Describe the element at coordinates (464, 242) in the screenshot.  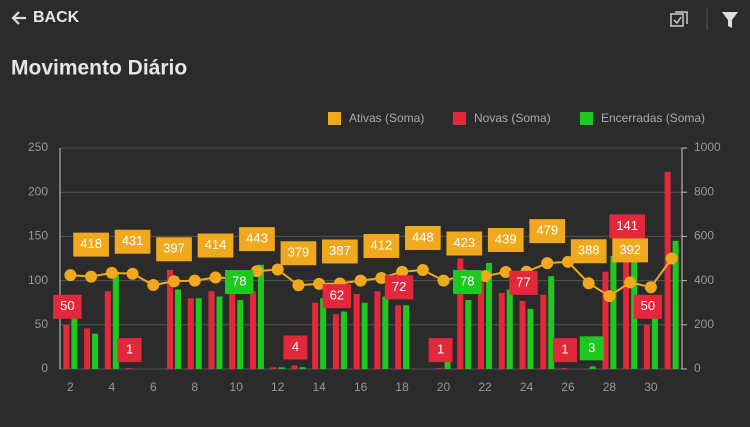
I see `data-label: 423` at that location.